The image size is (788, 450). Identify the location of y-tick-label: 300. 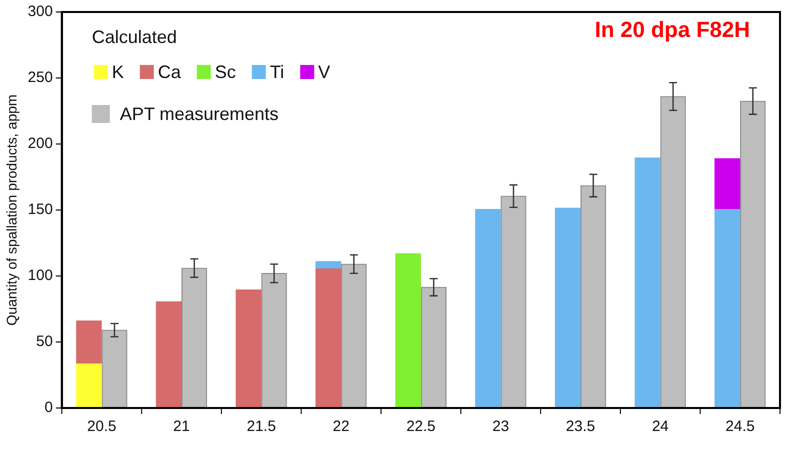
(40, 11).